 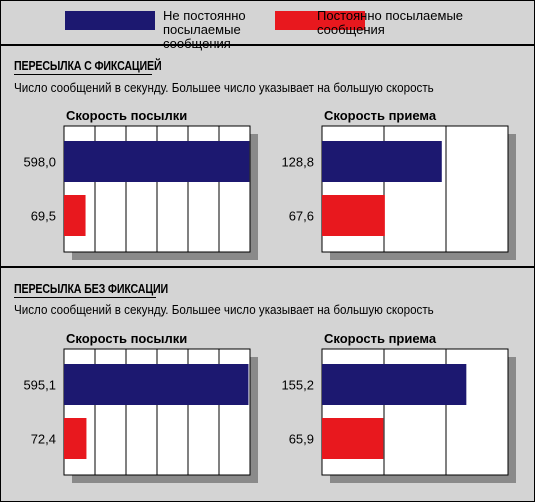 I want to click on bar-value-label: 595,1, so click(x=39, y=385).